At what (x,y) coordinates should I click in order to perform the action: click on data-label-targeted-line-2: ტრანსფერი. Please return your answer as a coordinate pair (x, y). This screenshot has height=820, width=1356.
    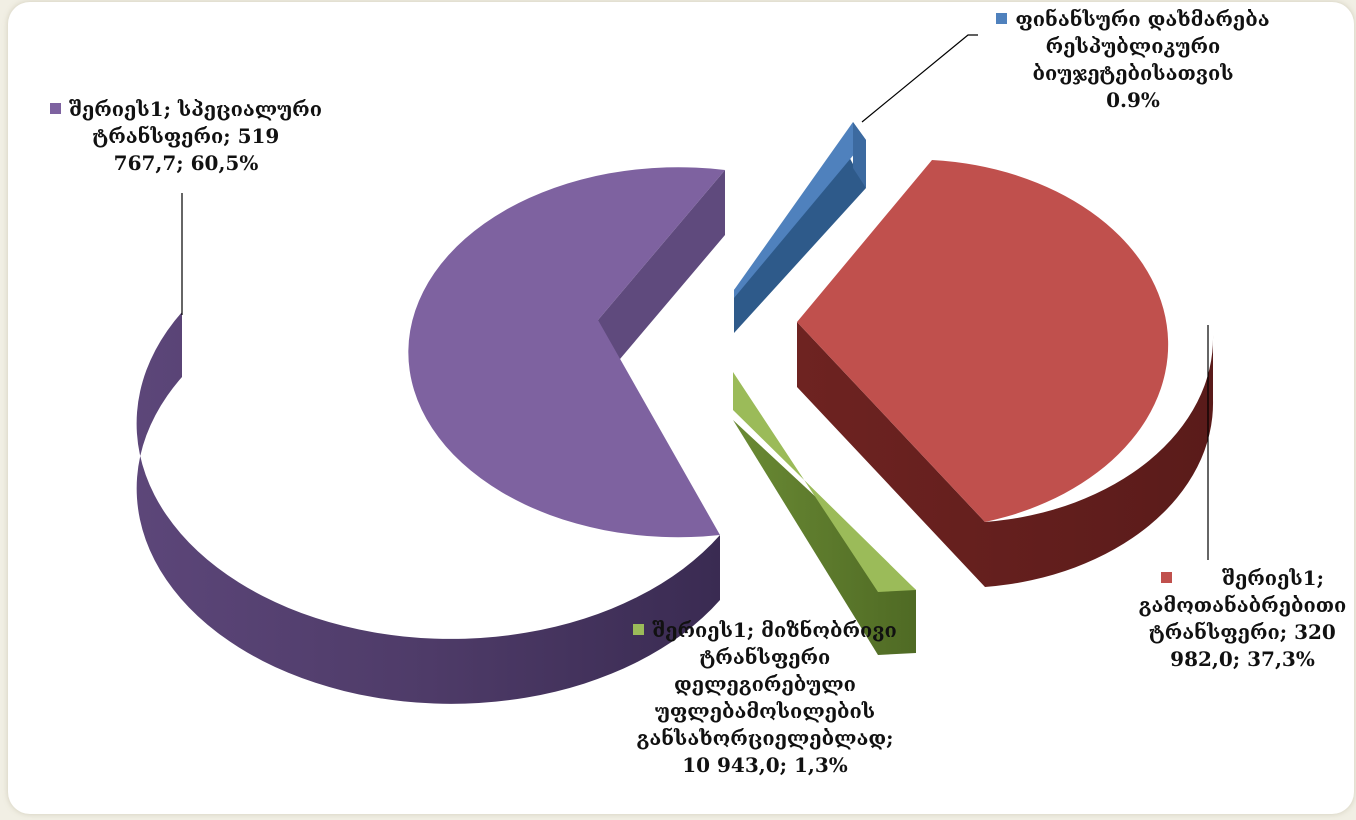
    Looking at the image, I should click on (765, 657).